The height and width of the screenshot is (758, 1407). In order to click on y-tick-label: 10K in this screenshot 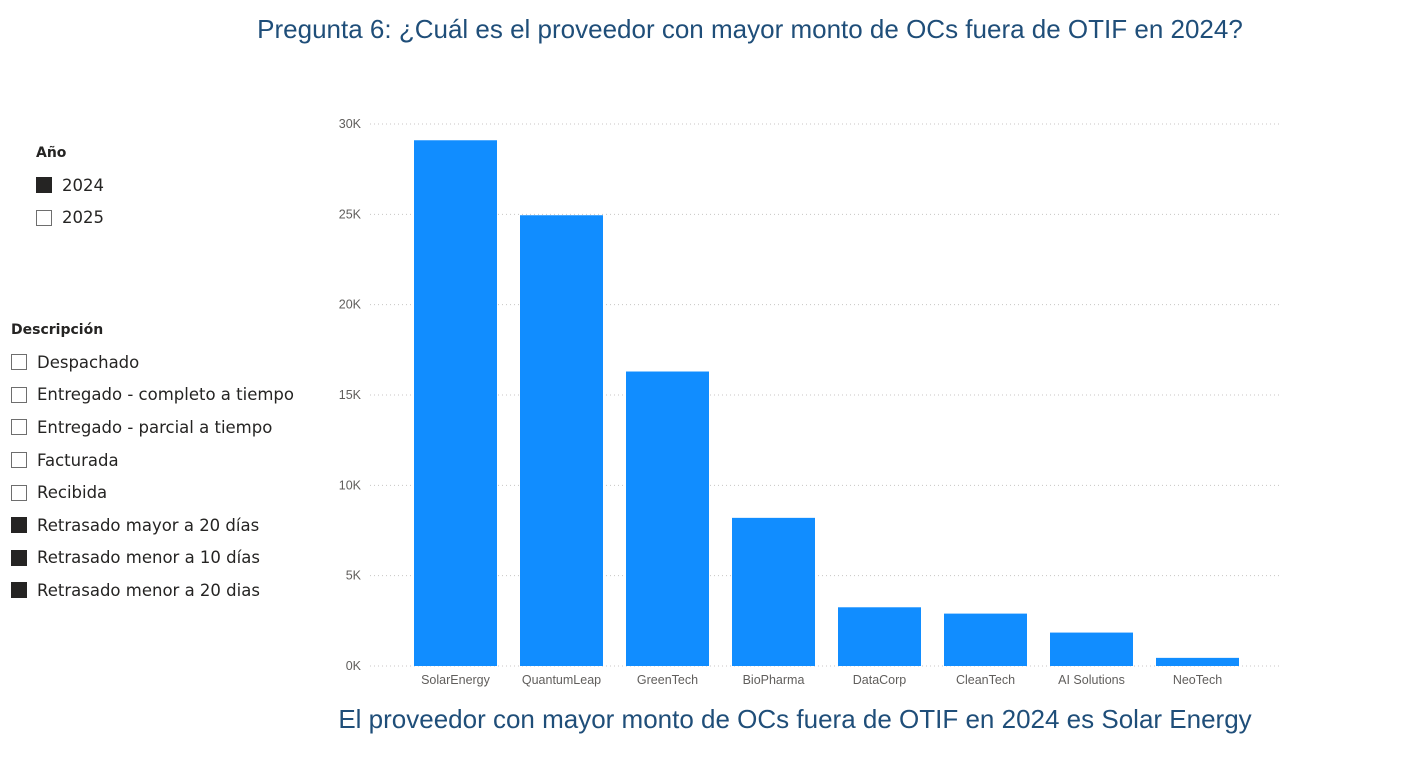, I will do `click(350, 485)`.